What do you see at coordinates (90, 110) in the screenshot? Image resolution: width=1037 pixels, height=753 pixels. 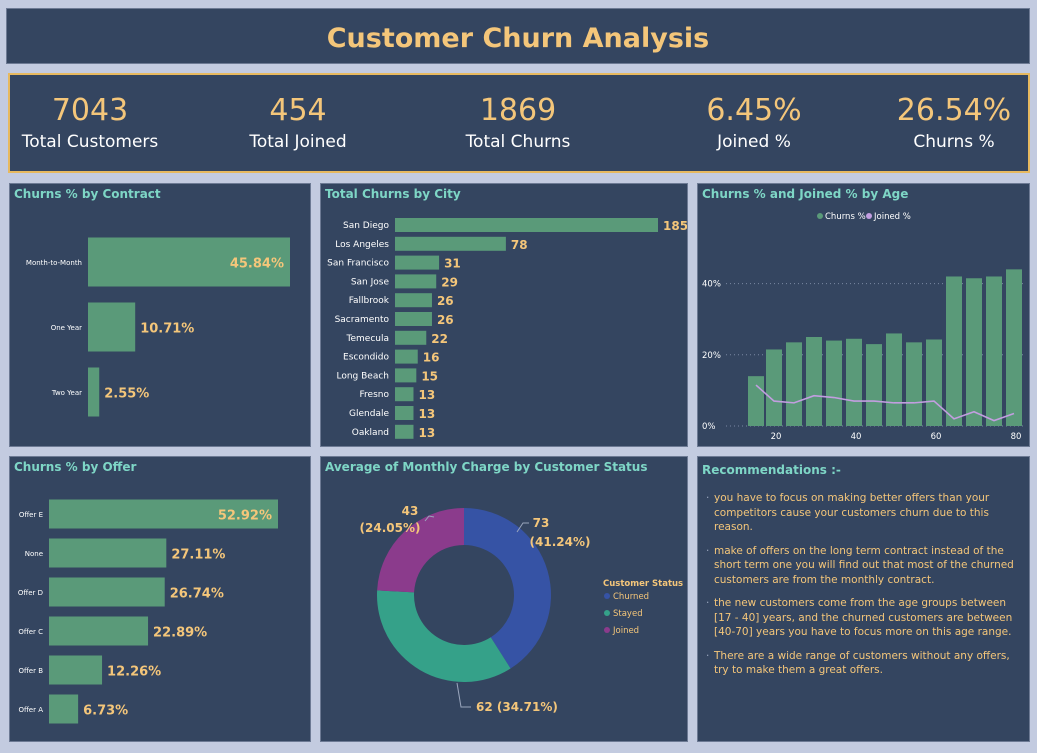 I see `kpi-value: 7043` at bounding box center [90, 110].